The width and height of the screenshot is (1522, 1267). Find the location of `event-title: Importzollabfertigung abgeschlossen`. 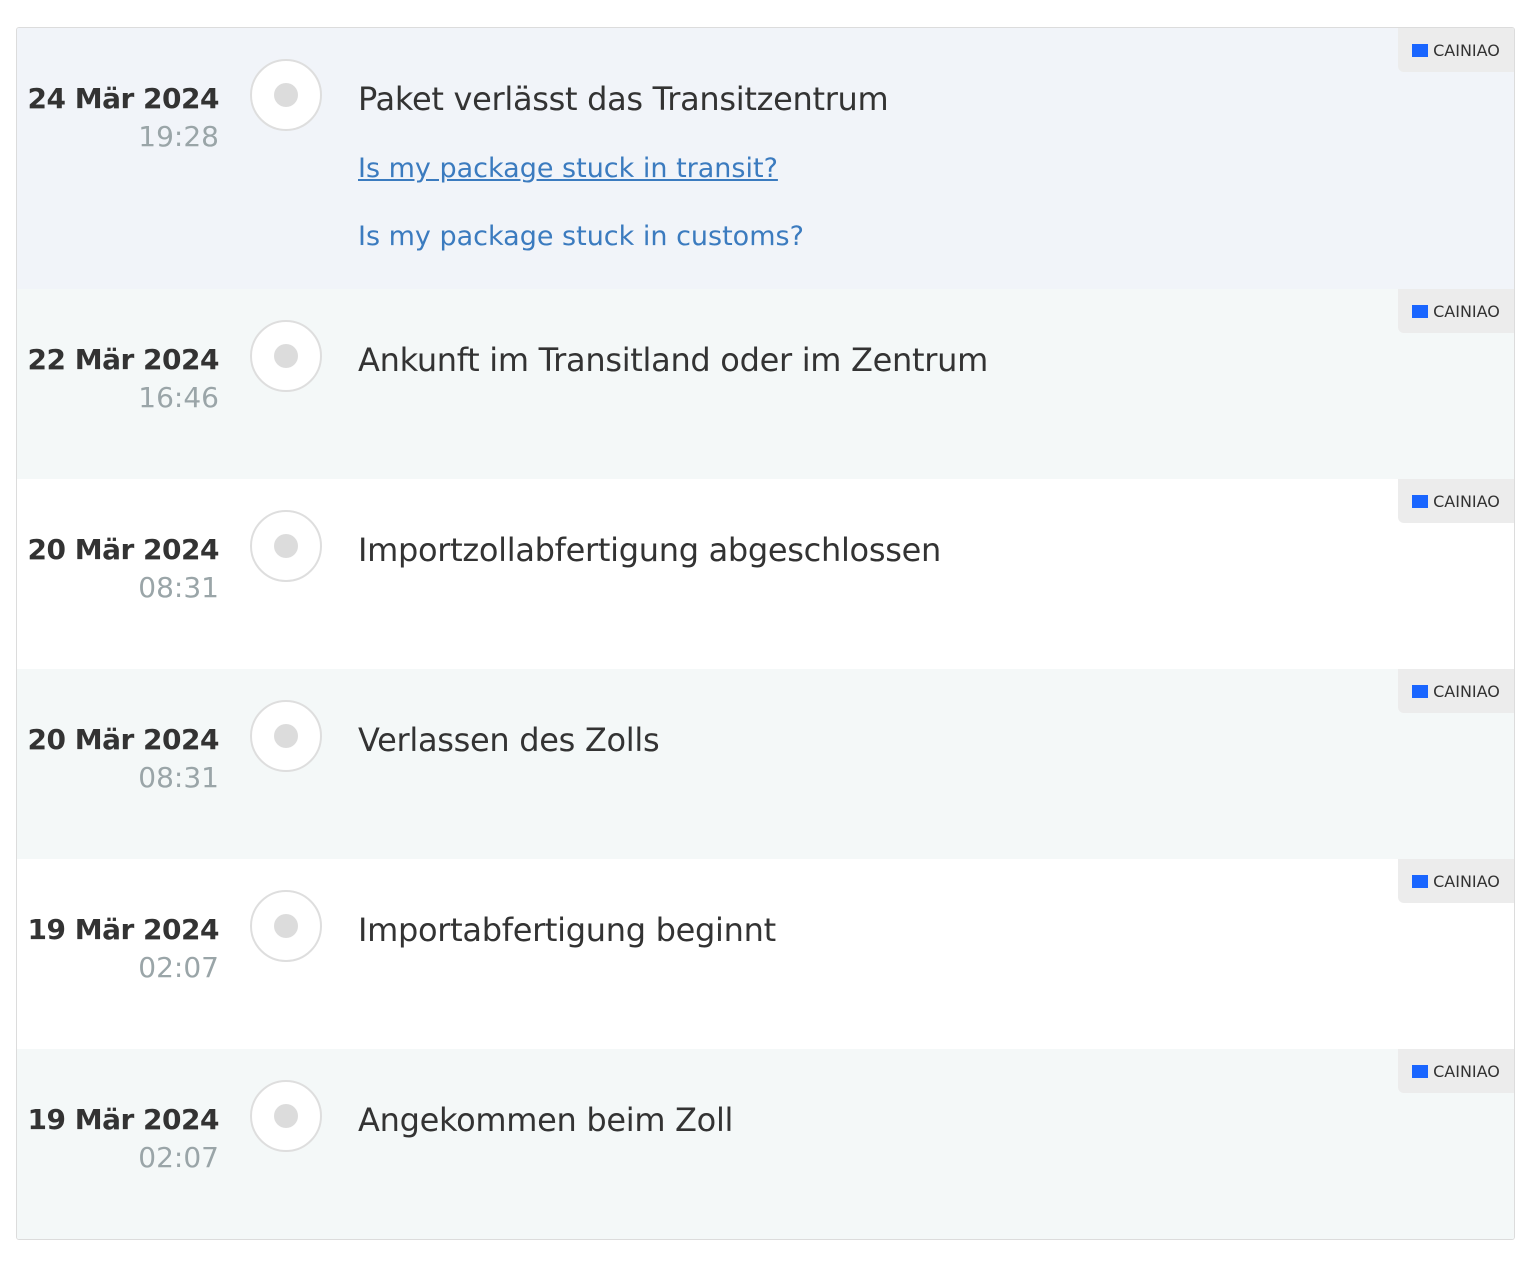

event-title: Importzollabfertigung abgeschlossen is located at coordinates (649, 550).